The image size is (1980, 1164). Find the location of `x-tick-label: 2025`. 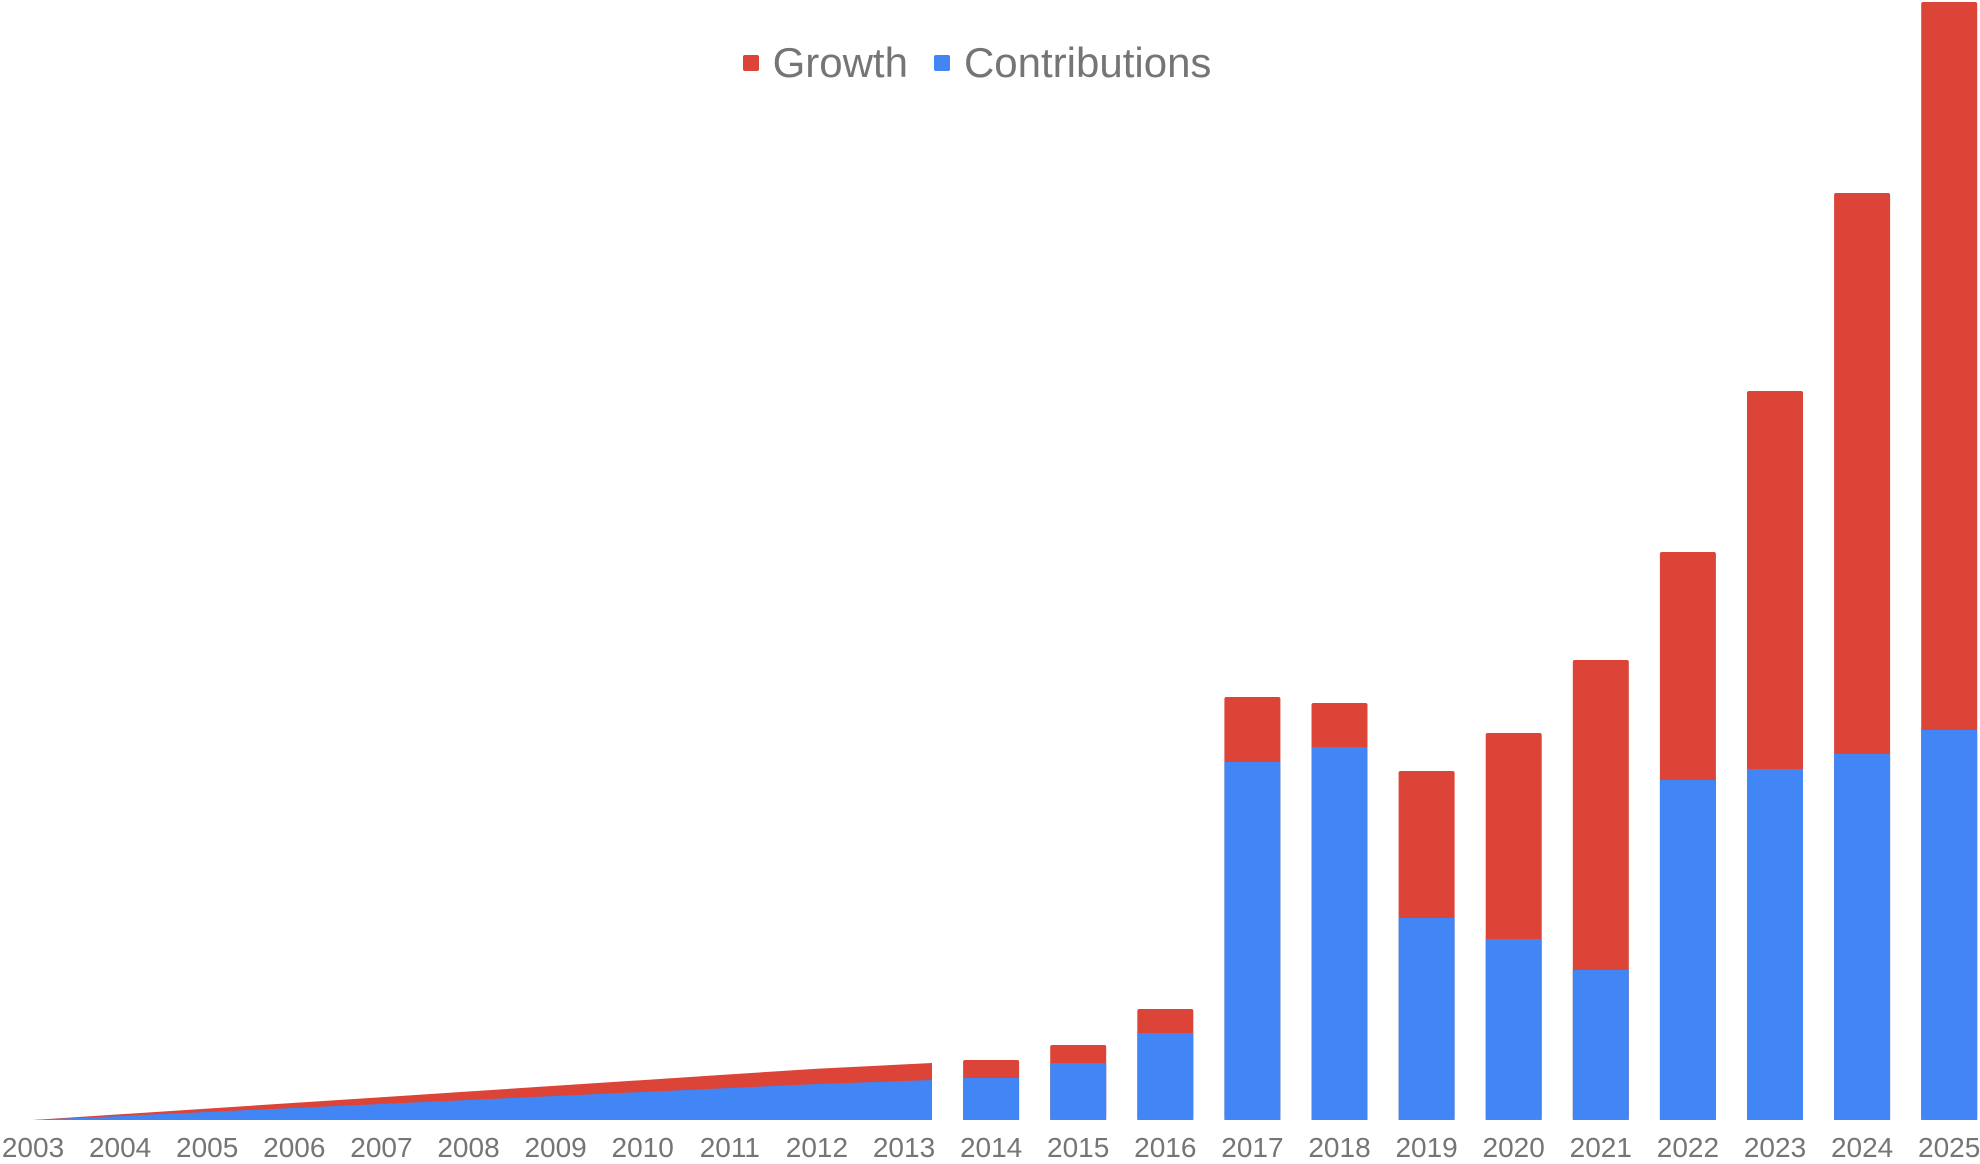

x-tick-label: 2025 is located at coordinates (1949, 1147).